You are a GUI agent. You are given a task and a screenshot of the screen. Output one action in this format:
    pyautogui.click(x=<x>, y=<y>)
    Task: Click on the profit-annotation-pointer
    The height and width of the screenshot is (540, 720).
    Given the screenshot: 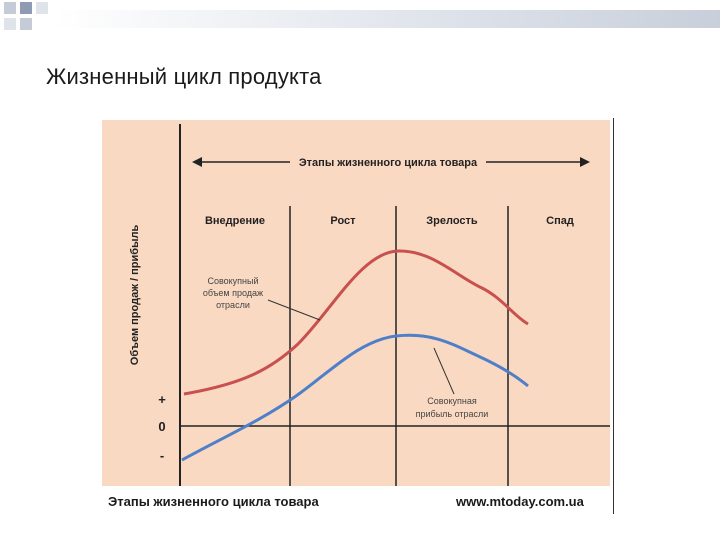 What is the action you would take?
    pyautogui.click(x=444, y=371)
    